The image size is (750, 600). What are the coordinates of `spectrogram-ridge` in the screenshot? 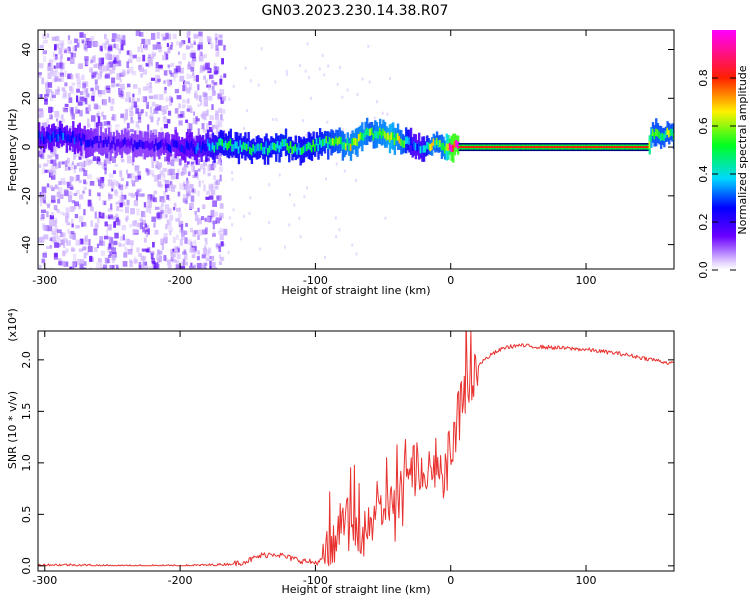 It's located at (356, 141).